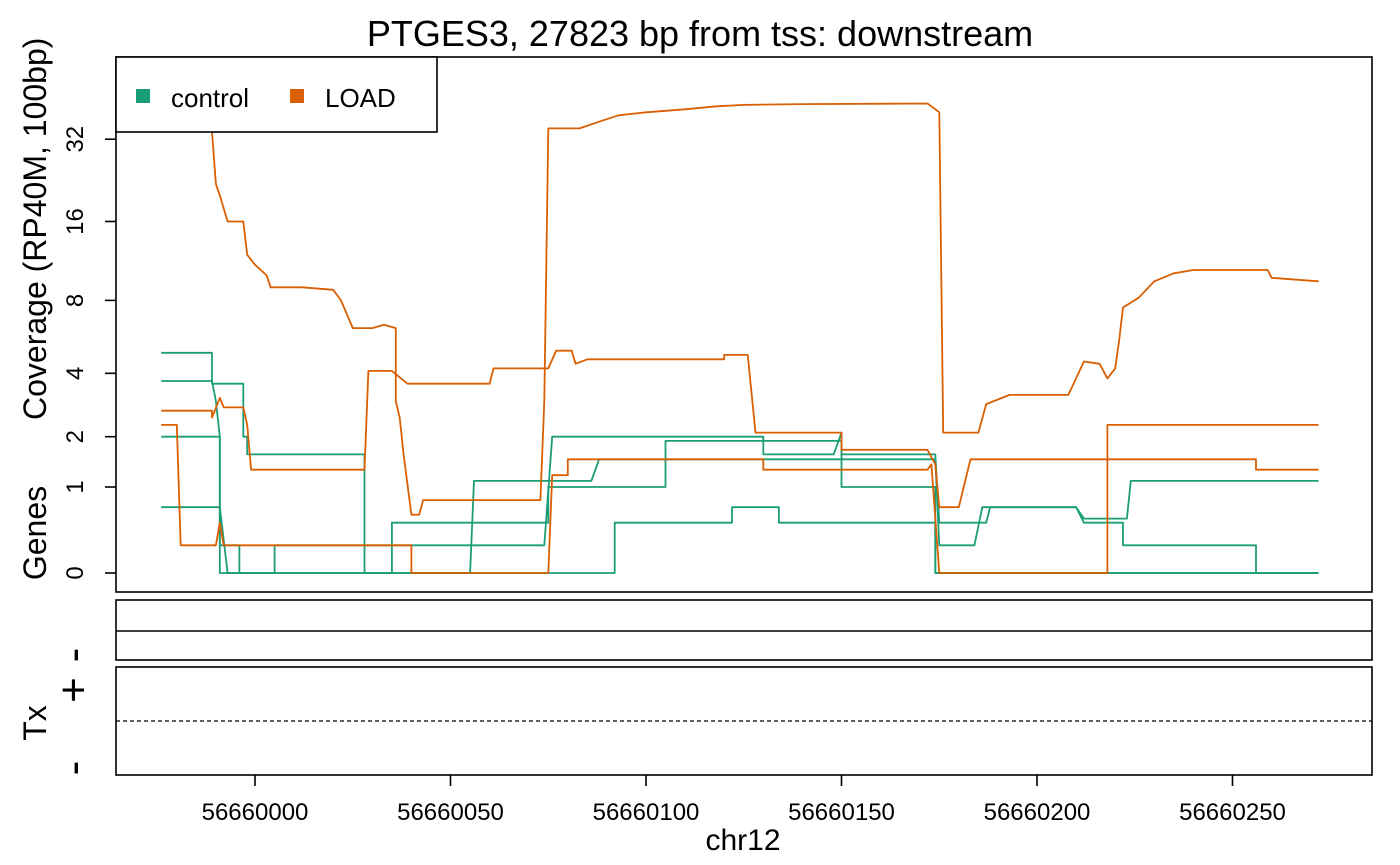 Image resolution: width=1400 pixels, height=865 pixels. I want to click on legend-swatch-control, so click(143, 96).